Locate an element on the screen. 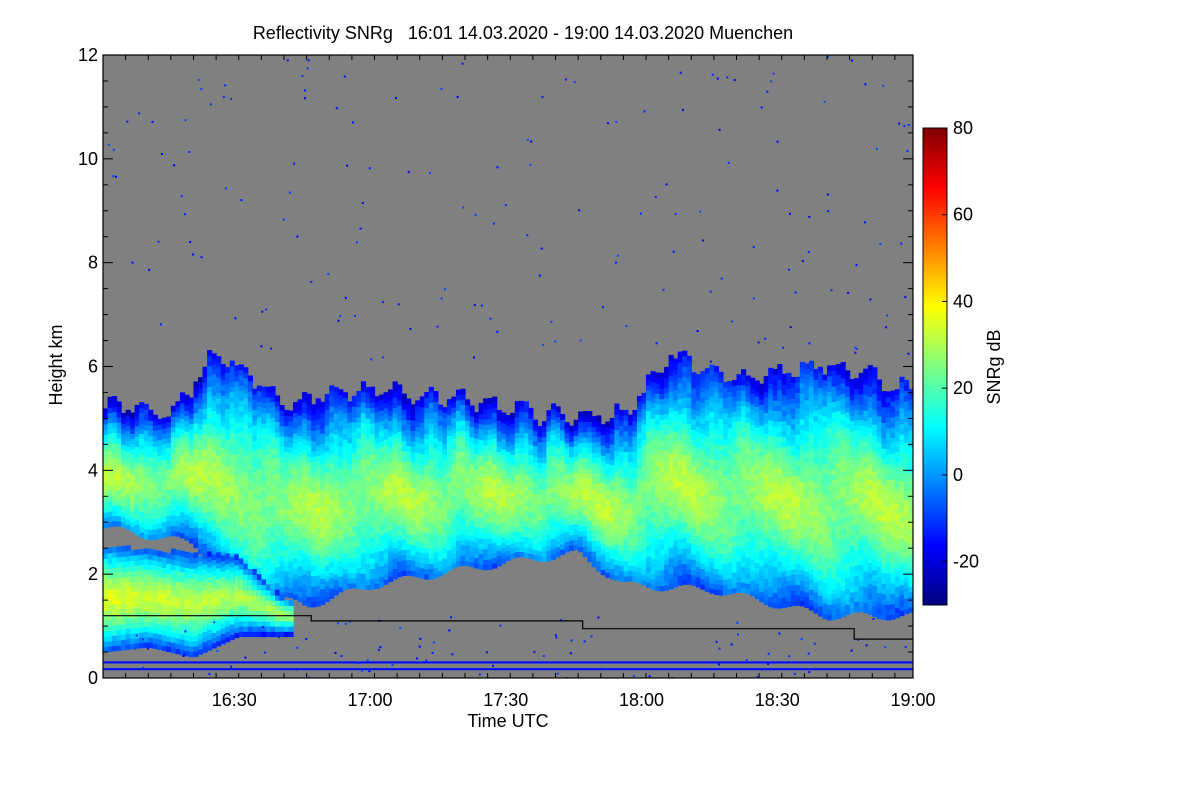  x-axis-label: Time UTC is located at coordinates (507, 721).